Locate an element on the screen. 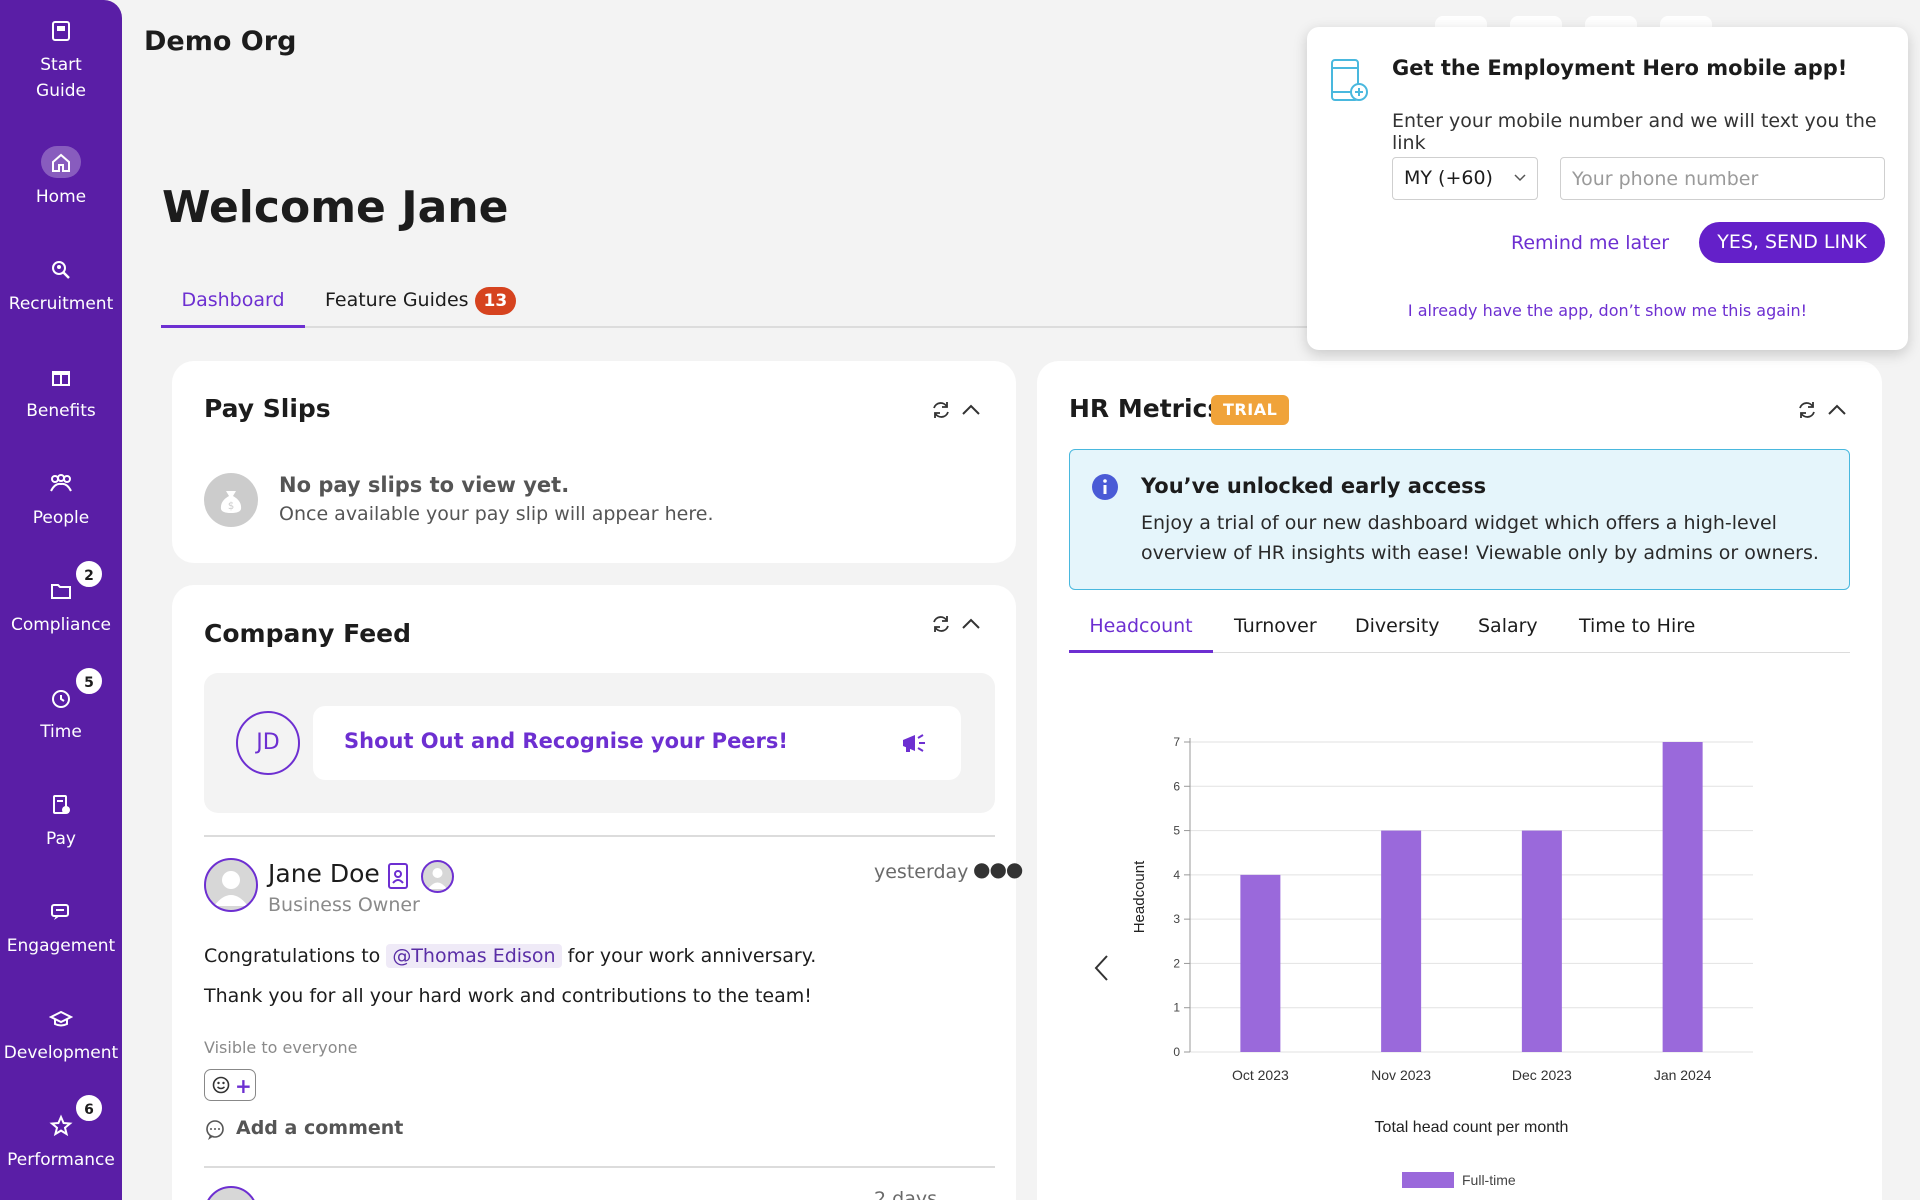 Image resolution: width=1920 pixels, height=1200 pixels. sidebar-item-label: Home is located at coordinates (61, 197).